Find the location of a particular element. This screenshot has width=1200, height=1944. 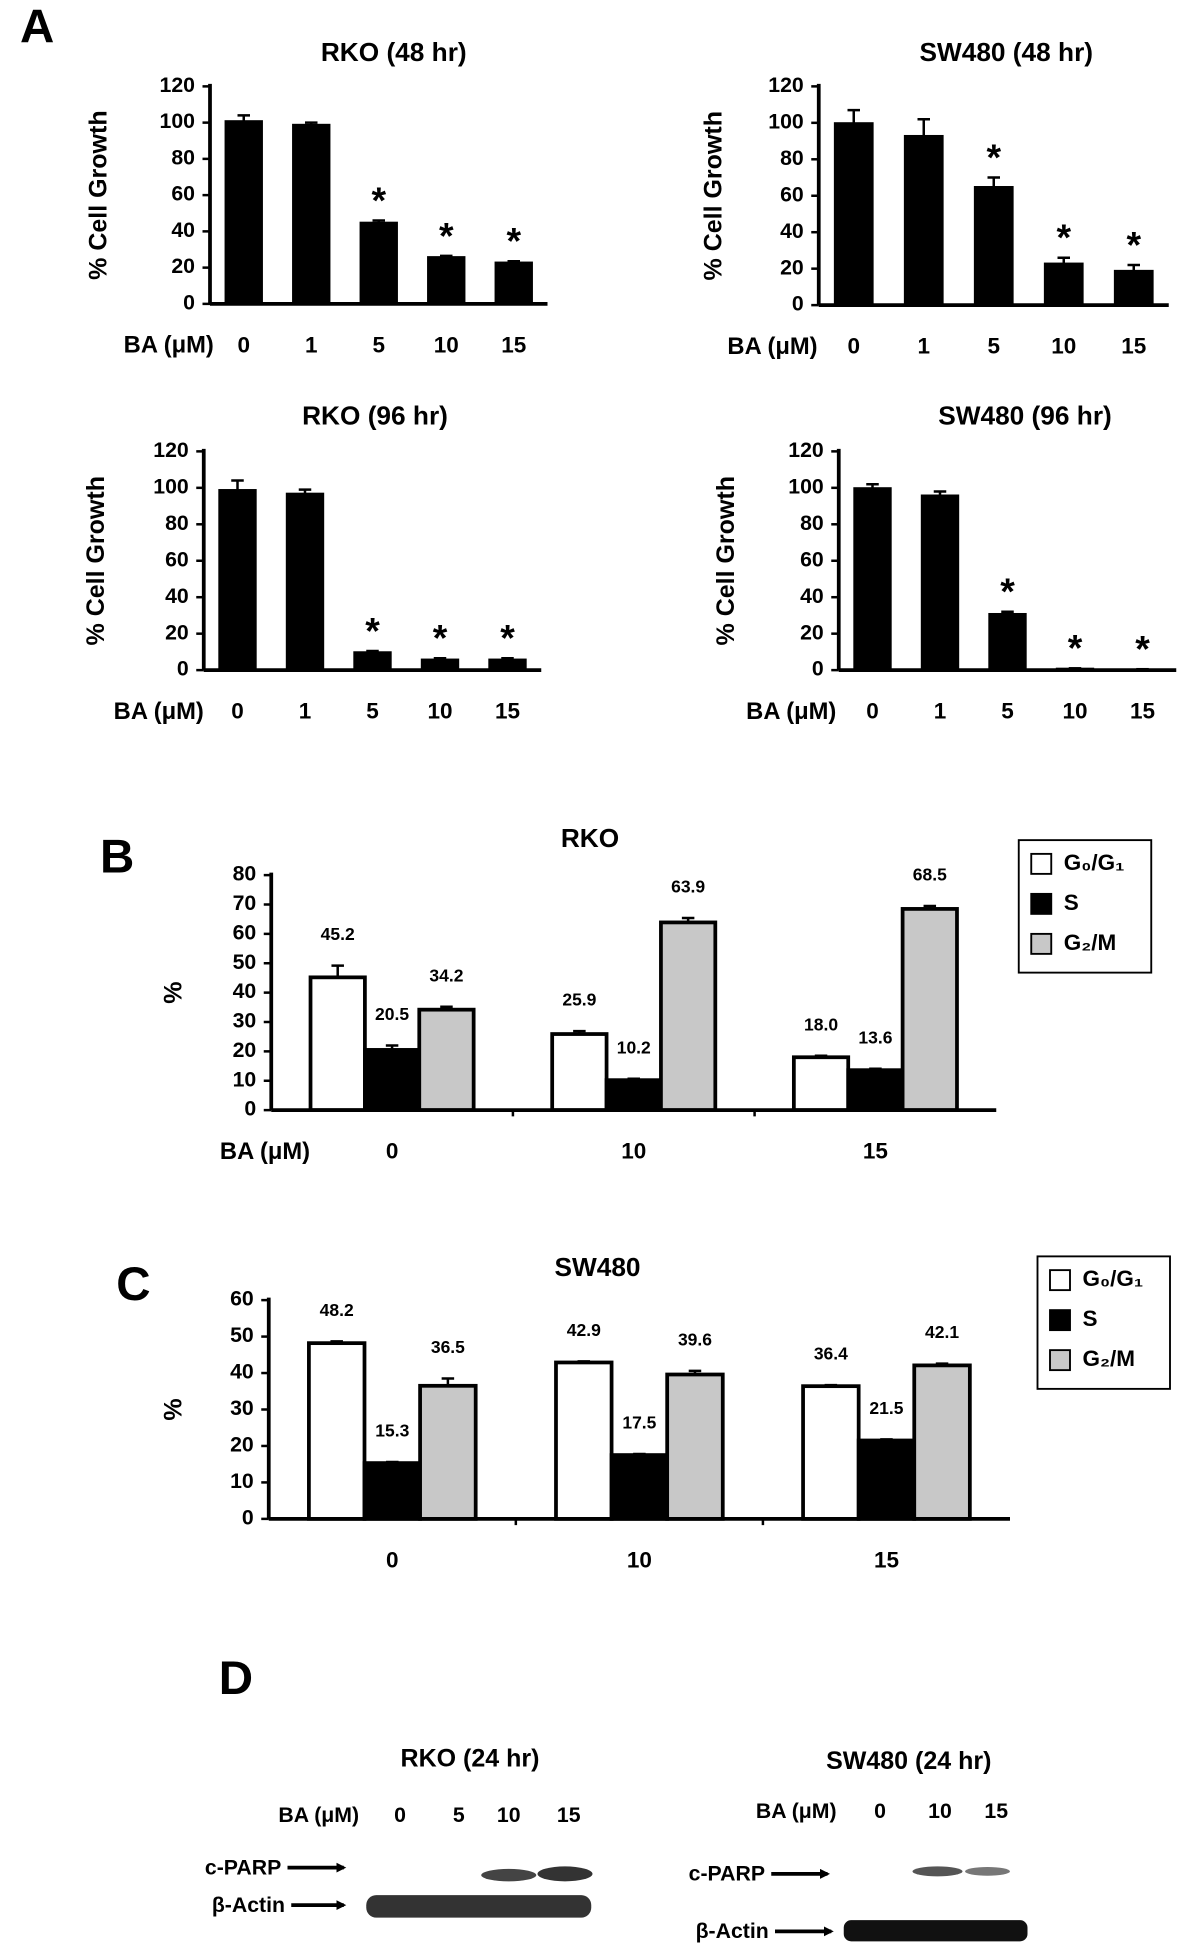

chart-title: RKO (96 hr) is located at coordinates (375, 416).